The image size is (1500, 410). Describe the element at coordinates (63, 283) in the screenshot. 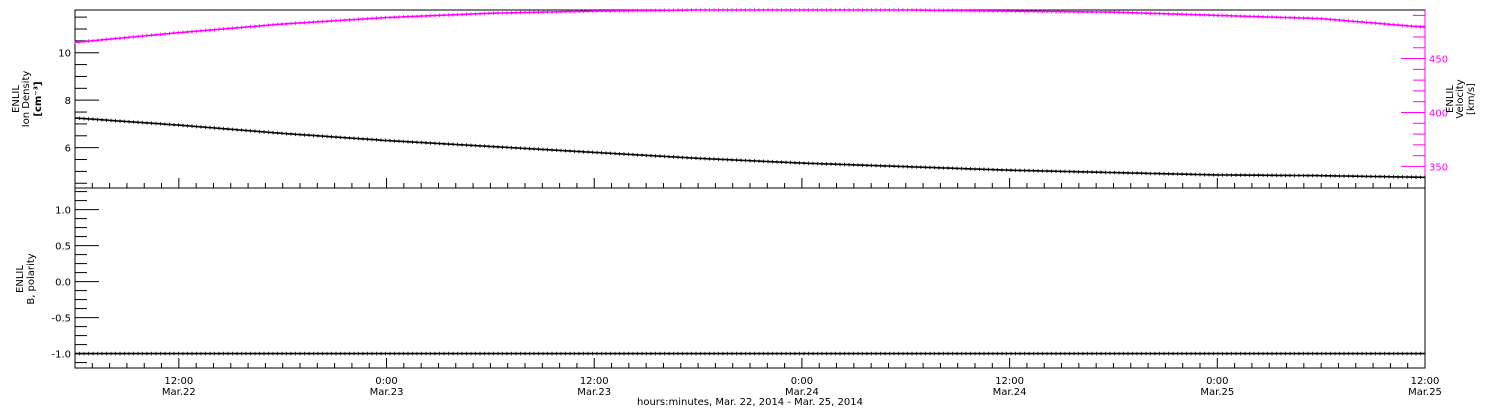

I see `y-tick-label: 0.0` at that location.